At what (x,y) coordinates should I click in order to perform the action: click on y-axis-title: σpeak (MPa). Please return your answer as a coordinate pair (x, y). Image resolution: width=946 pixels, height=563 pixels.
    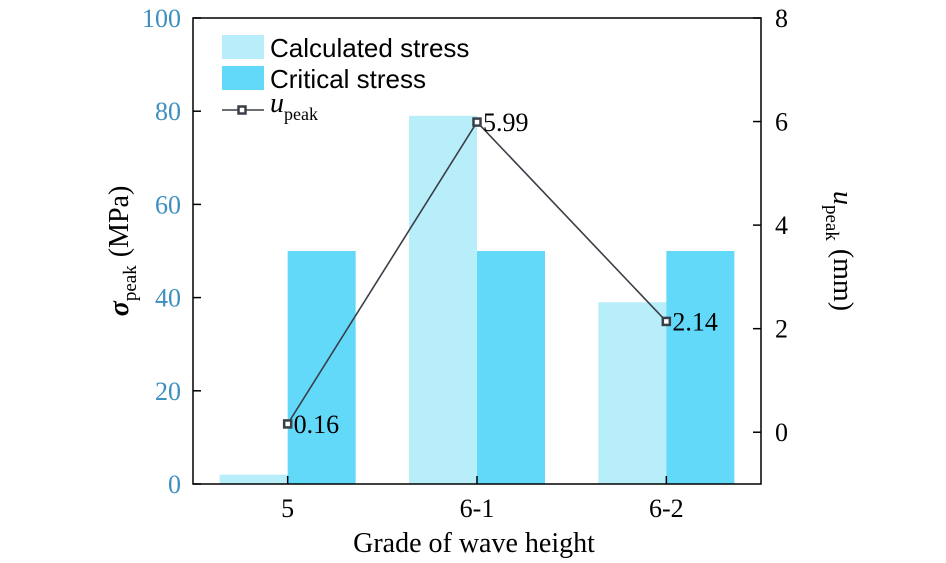
    Looking at the image, I should click on (122, 251).